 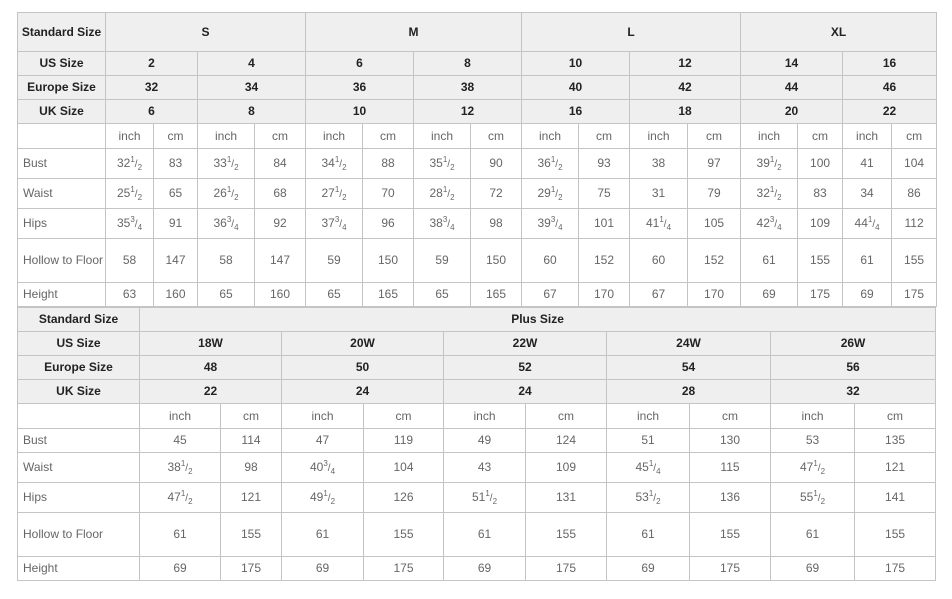 What do you see at coordinates (812, 497) in the screenshot?
I see `inch-value: 551/2` at bounding box center [812, 497].